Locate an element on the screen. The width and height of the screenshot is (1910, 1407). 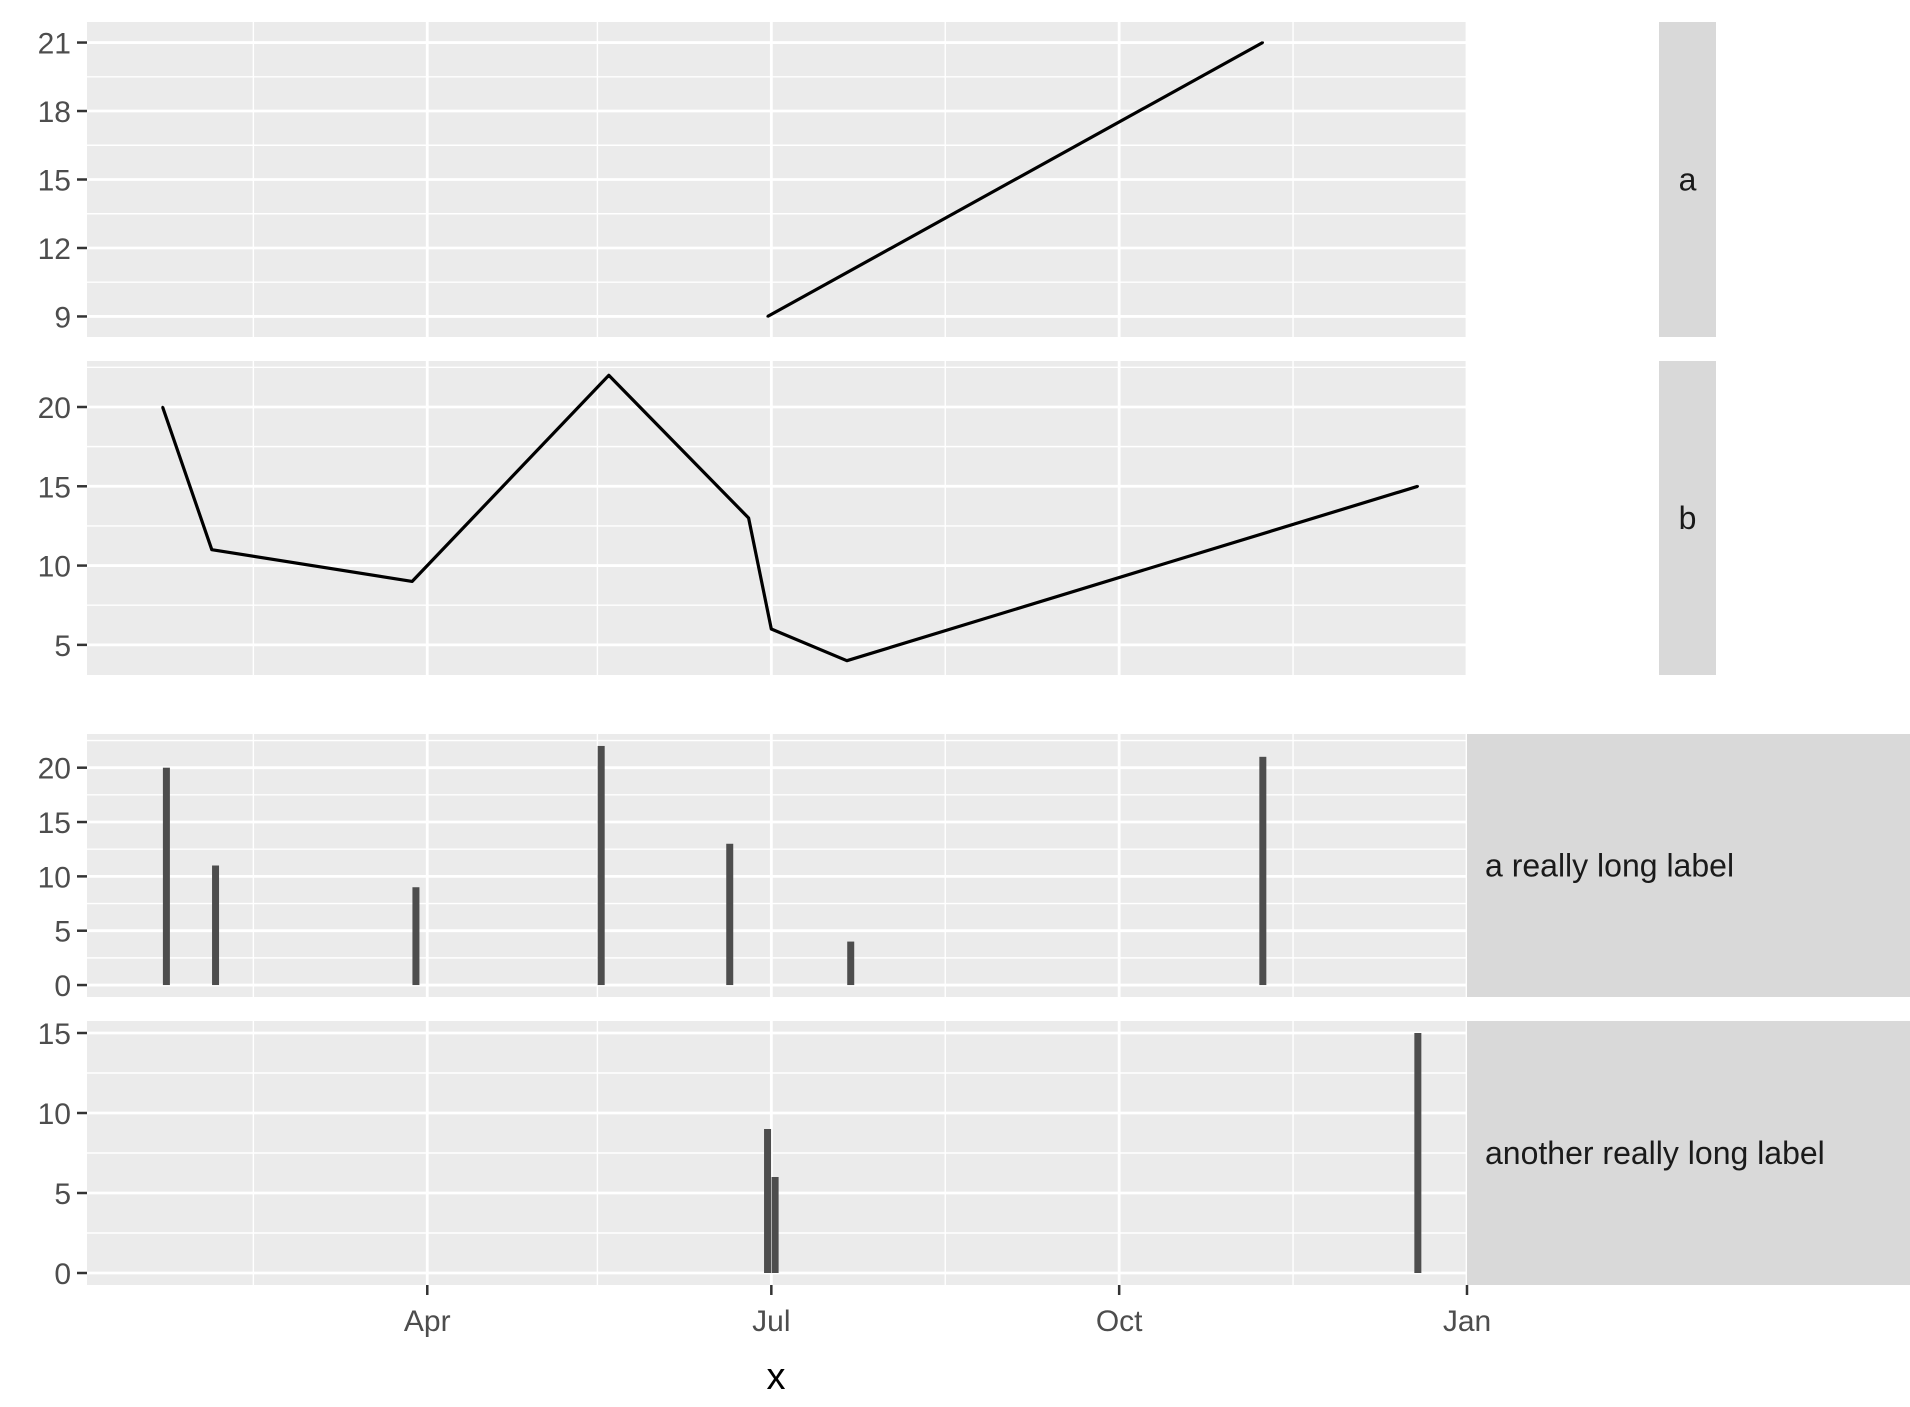
strip-label: b is located at coordinates (1688, 518).